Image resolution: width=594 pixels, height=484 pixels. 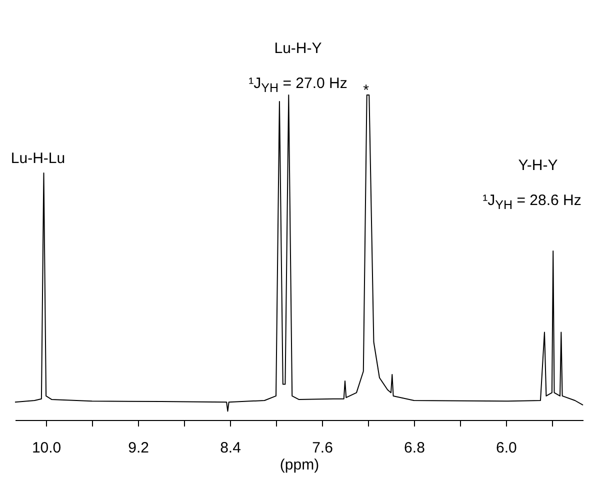 I want to click on x-tick-label: 9.2, so click(x=138, y=448).